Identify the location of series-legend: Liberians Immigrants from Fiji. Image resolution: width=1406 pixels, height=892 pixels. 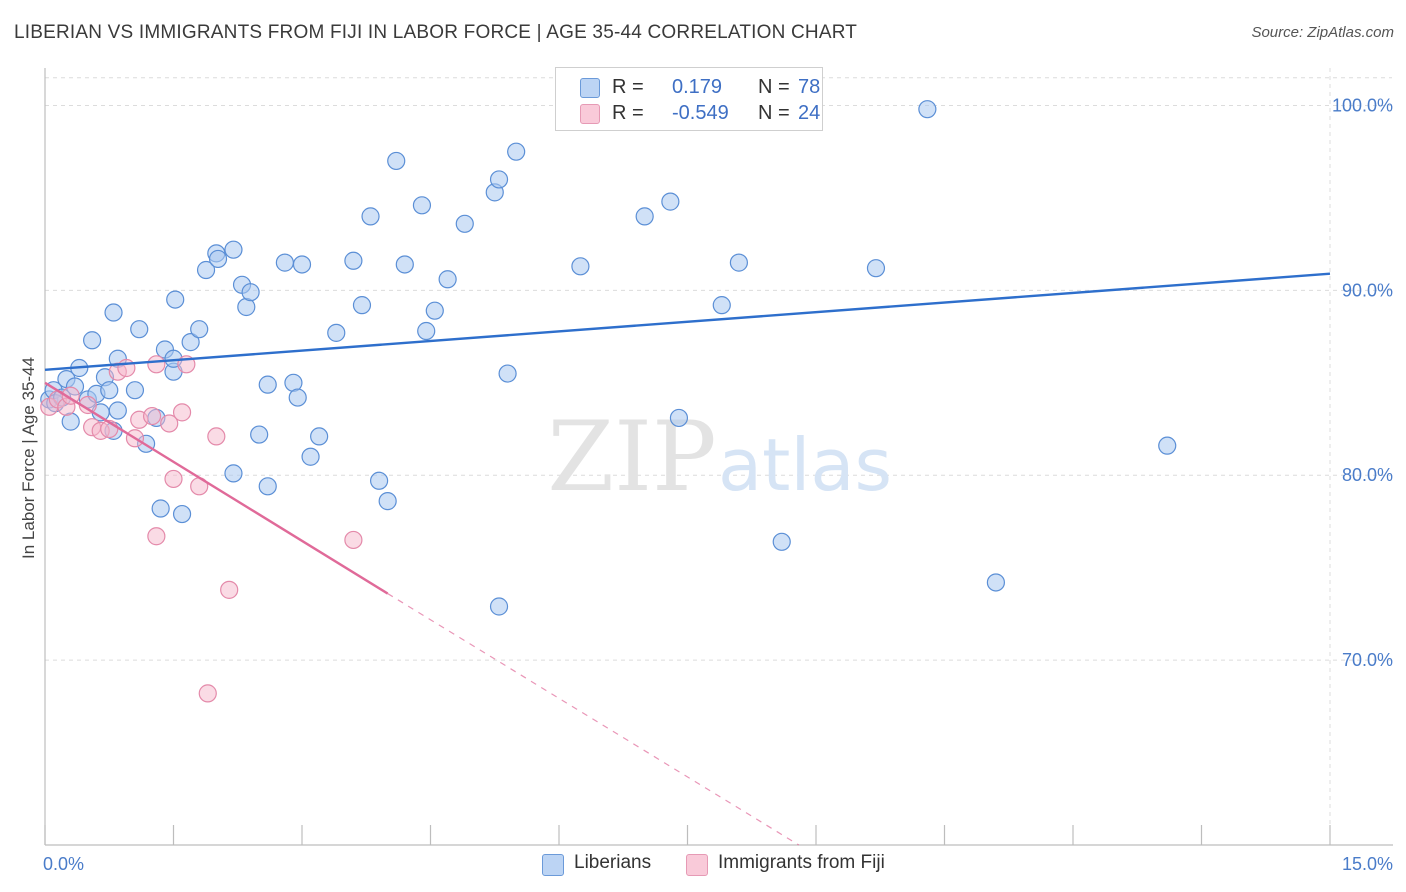
(703, 865).